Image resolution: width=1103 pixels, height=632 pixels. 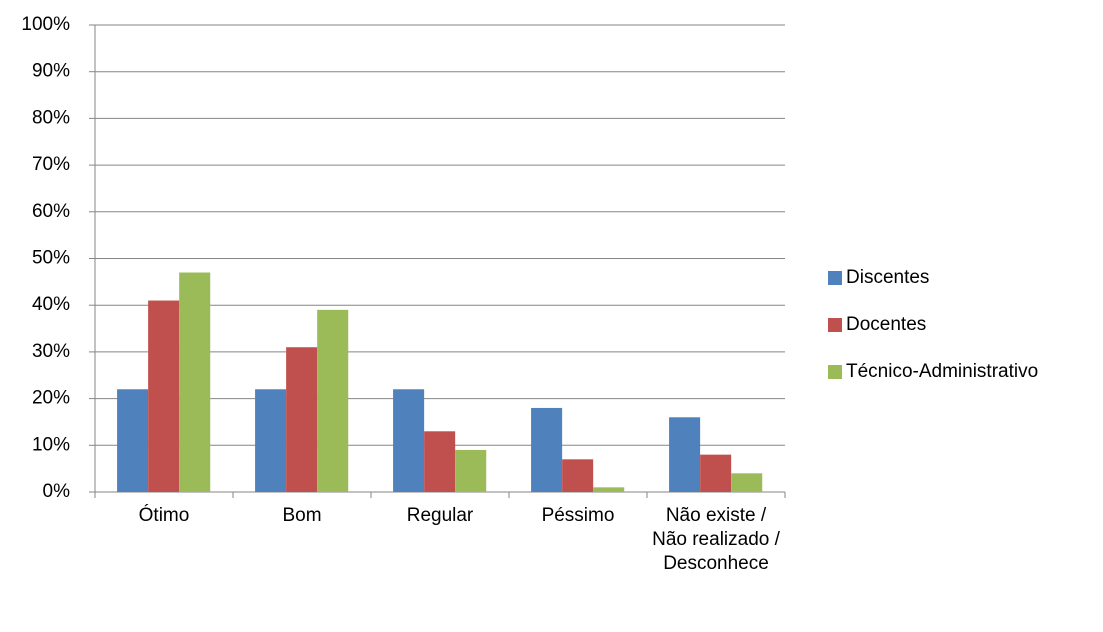 I want to click on x-tick-label: Péssimo, so click(x=578, y=515).